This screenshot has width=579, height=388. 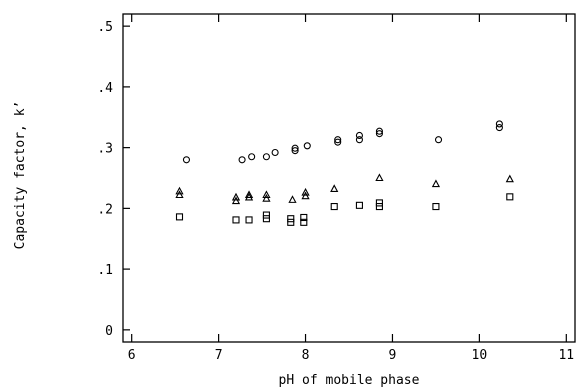 What do you see at coordinates (306, 355) in the screenshot?
I see `x-tick-label: 8` at bounding box center [306, 355].